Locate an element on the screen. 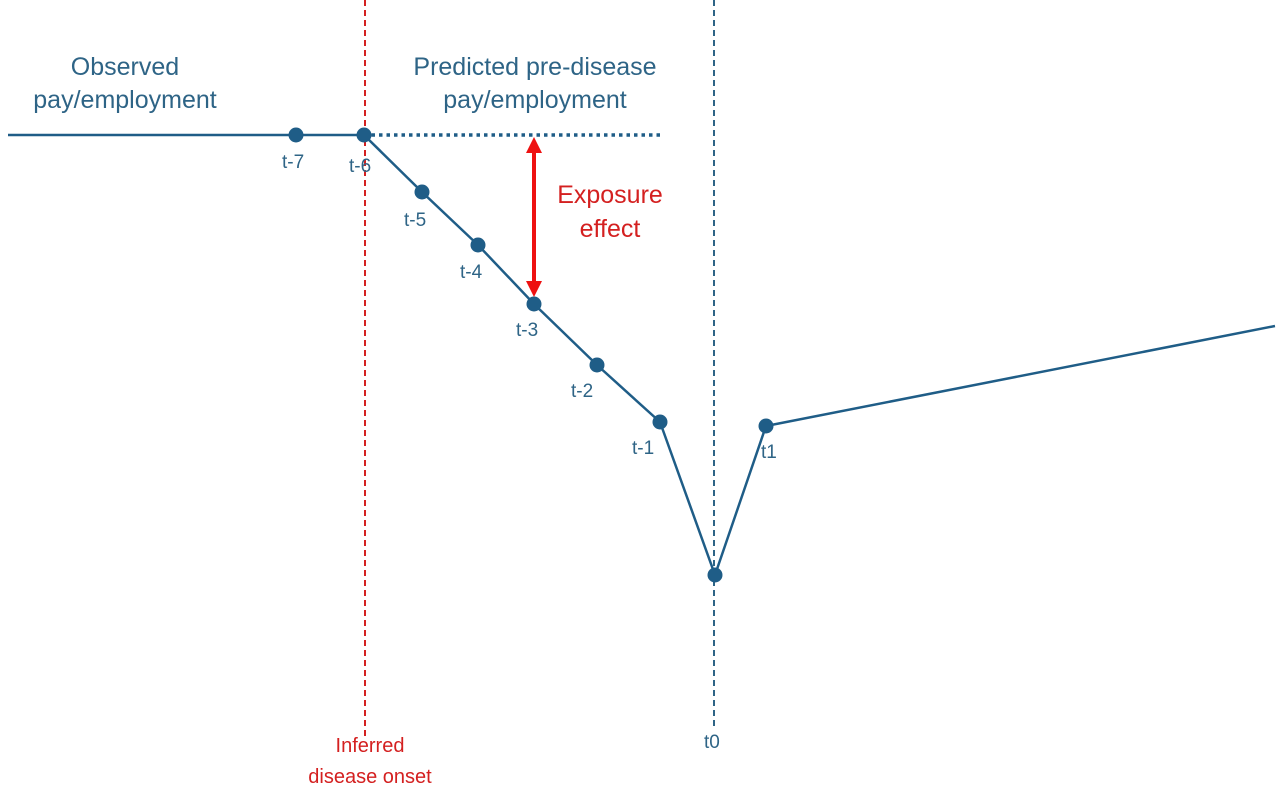 The width and height of the screenshot is (1280, 796). predicted-label-line1: Predicted pre-disease is located at coordinates (535, 67).